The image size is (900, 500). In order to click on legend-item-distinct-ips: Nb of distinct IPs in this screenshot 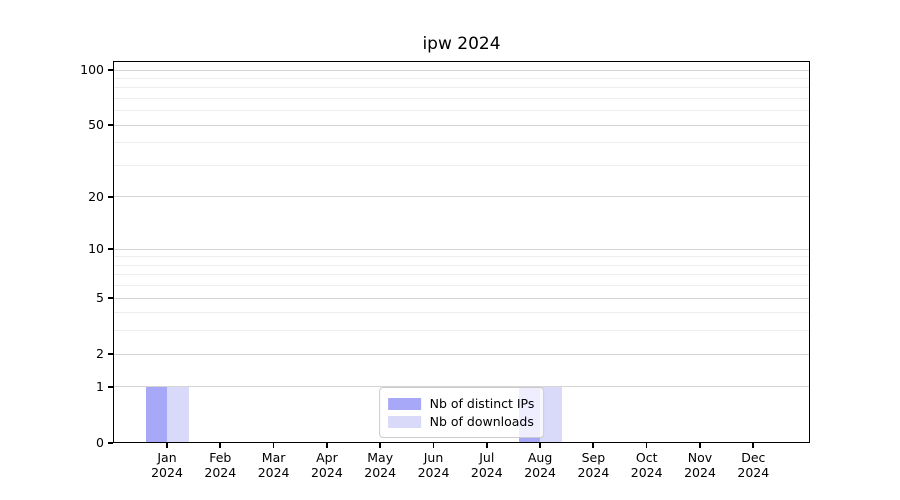, I will do `click(461, 403)`.